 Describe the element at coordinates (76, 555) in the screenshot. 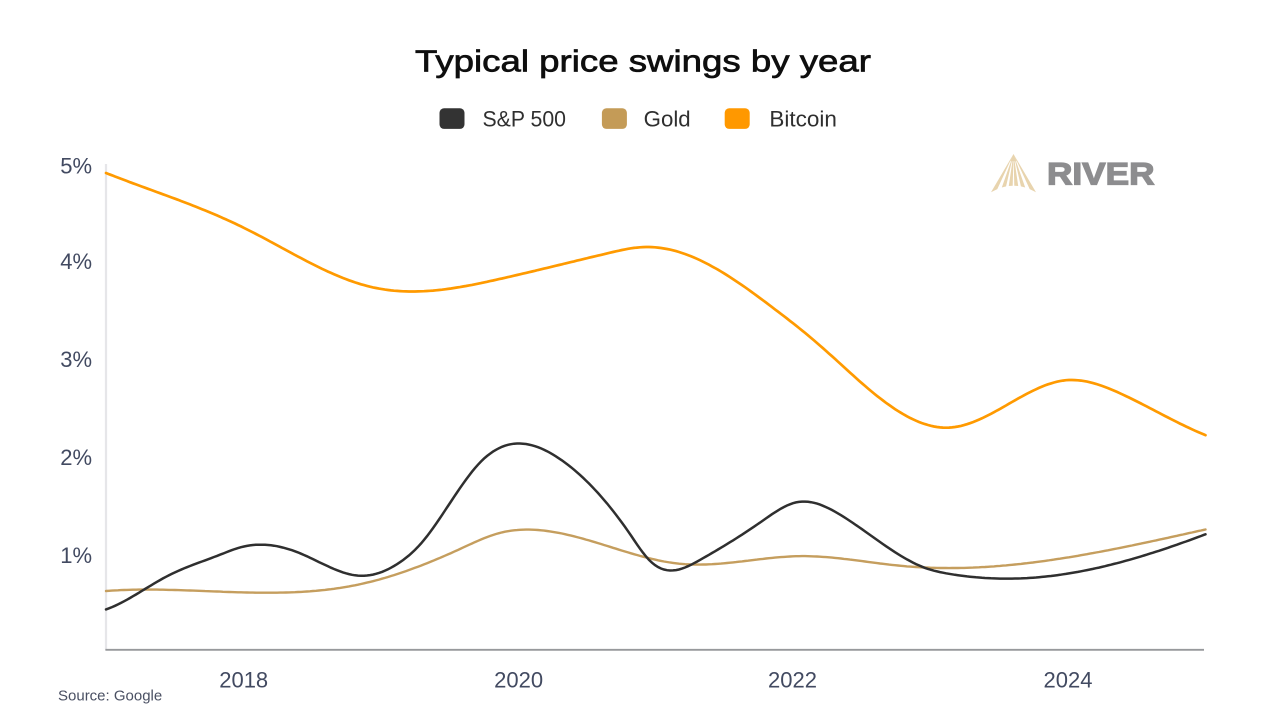

I see `svg-text: 1%` at that location.